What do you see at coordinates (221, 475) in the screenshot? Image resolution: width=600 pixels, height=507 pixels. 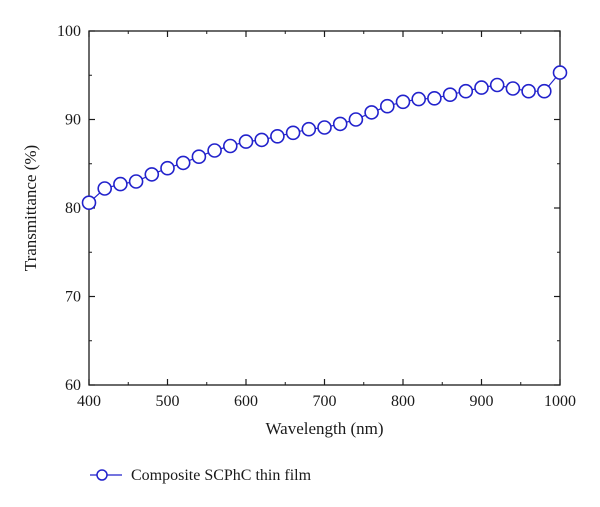 I see `legend-label: Composite SCPhC thin film` at bounding box center [221, 475].